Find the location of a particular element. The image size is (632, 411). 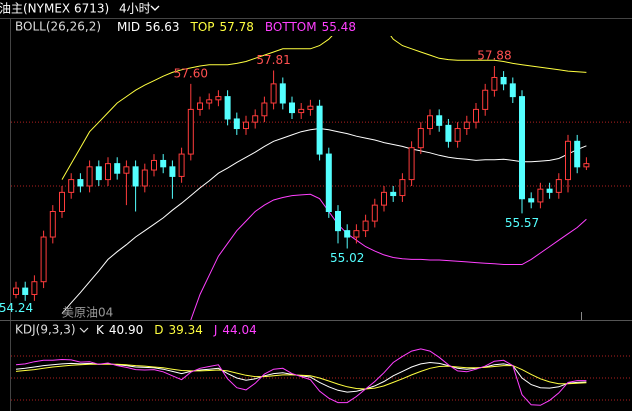

legend-name: D is located at coordinates (158, 330).